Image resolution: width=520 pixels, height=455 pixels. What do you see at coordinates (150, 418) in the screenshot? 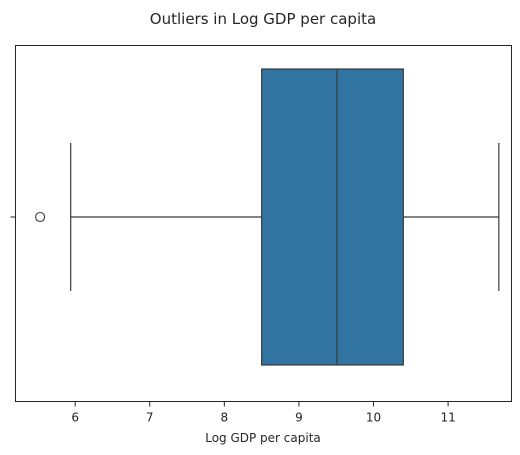
I see `x-tick-label: 7` at bounding box center [150, 418].